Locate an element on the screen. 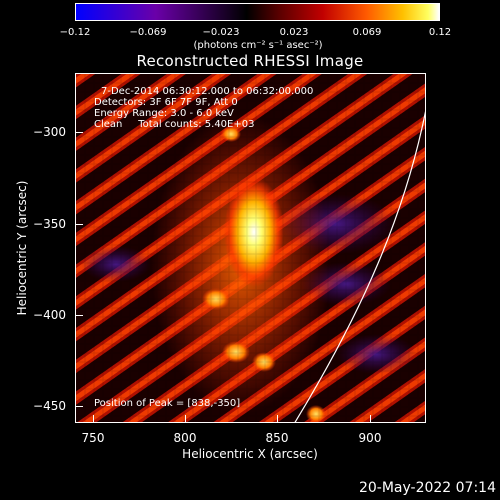  colorbar-tick: 0.069 is located at coordinates (367, 32).